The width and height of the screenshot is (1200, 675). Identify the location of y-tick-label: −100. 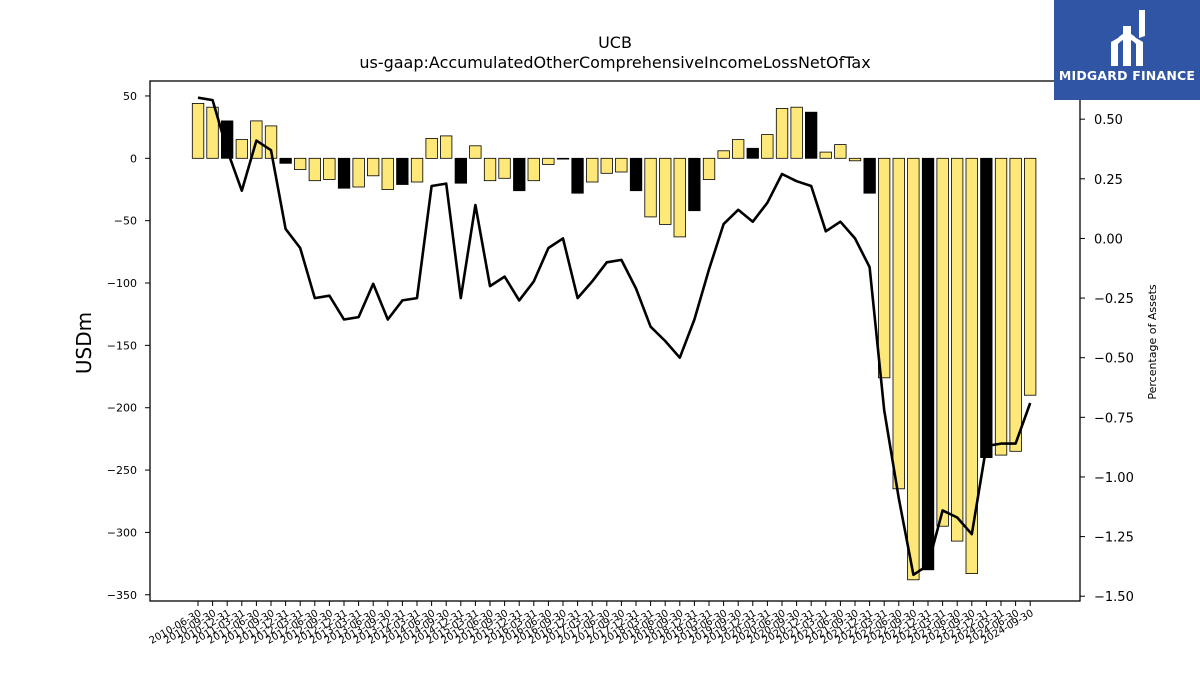
(122, 283).